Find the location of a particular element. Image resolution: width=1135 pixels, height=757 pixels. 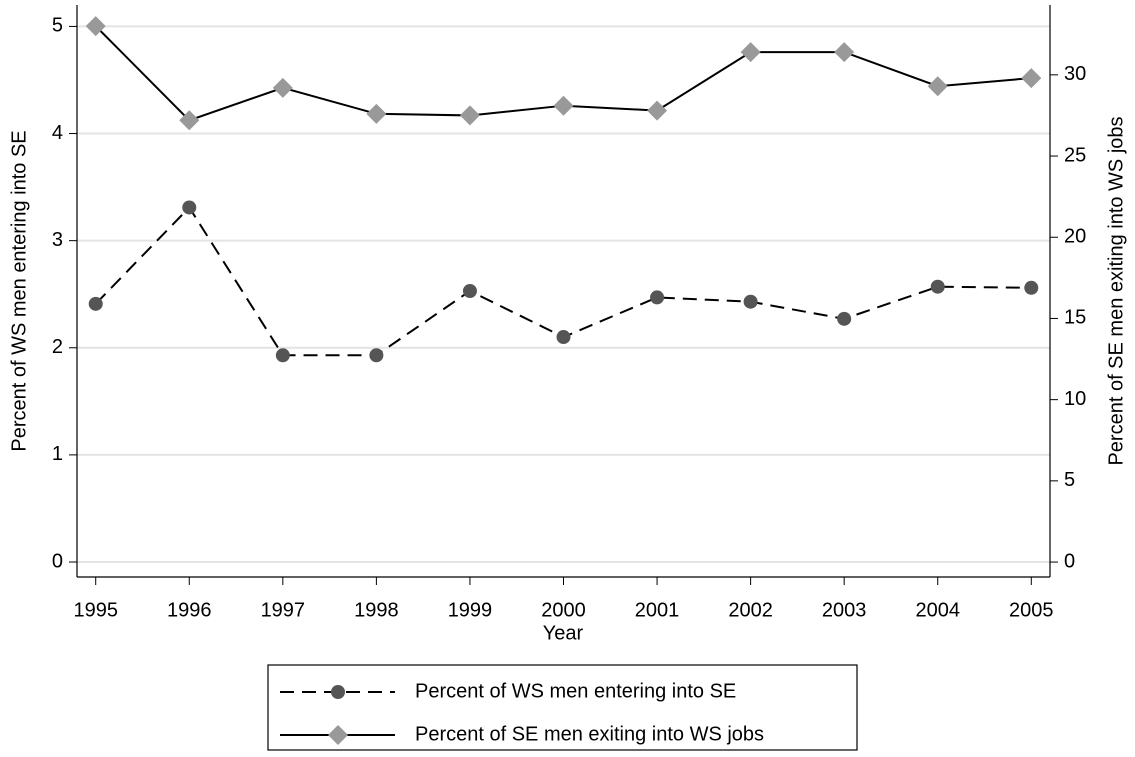

x-tick-label: 2005 is located at coordinates (1031, 610).